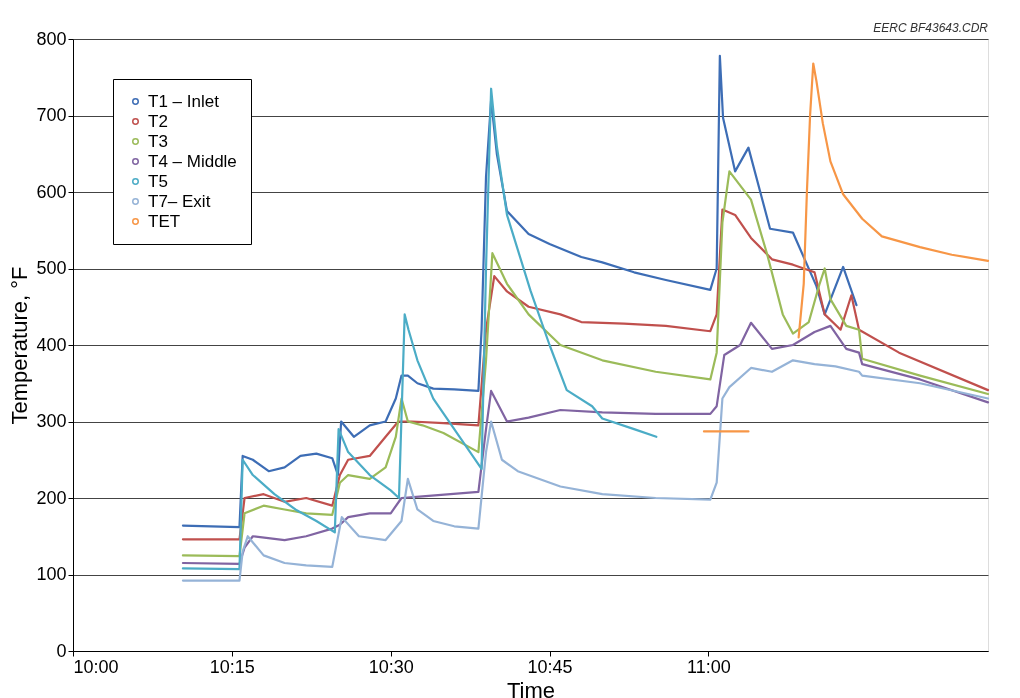 This screenshot has width=1020, height=698. What do you see at coordinates (164, 221) in the screenshot?
I see `legend-label: TET` at bounding box center [164, 221].